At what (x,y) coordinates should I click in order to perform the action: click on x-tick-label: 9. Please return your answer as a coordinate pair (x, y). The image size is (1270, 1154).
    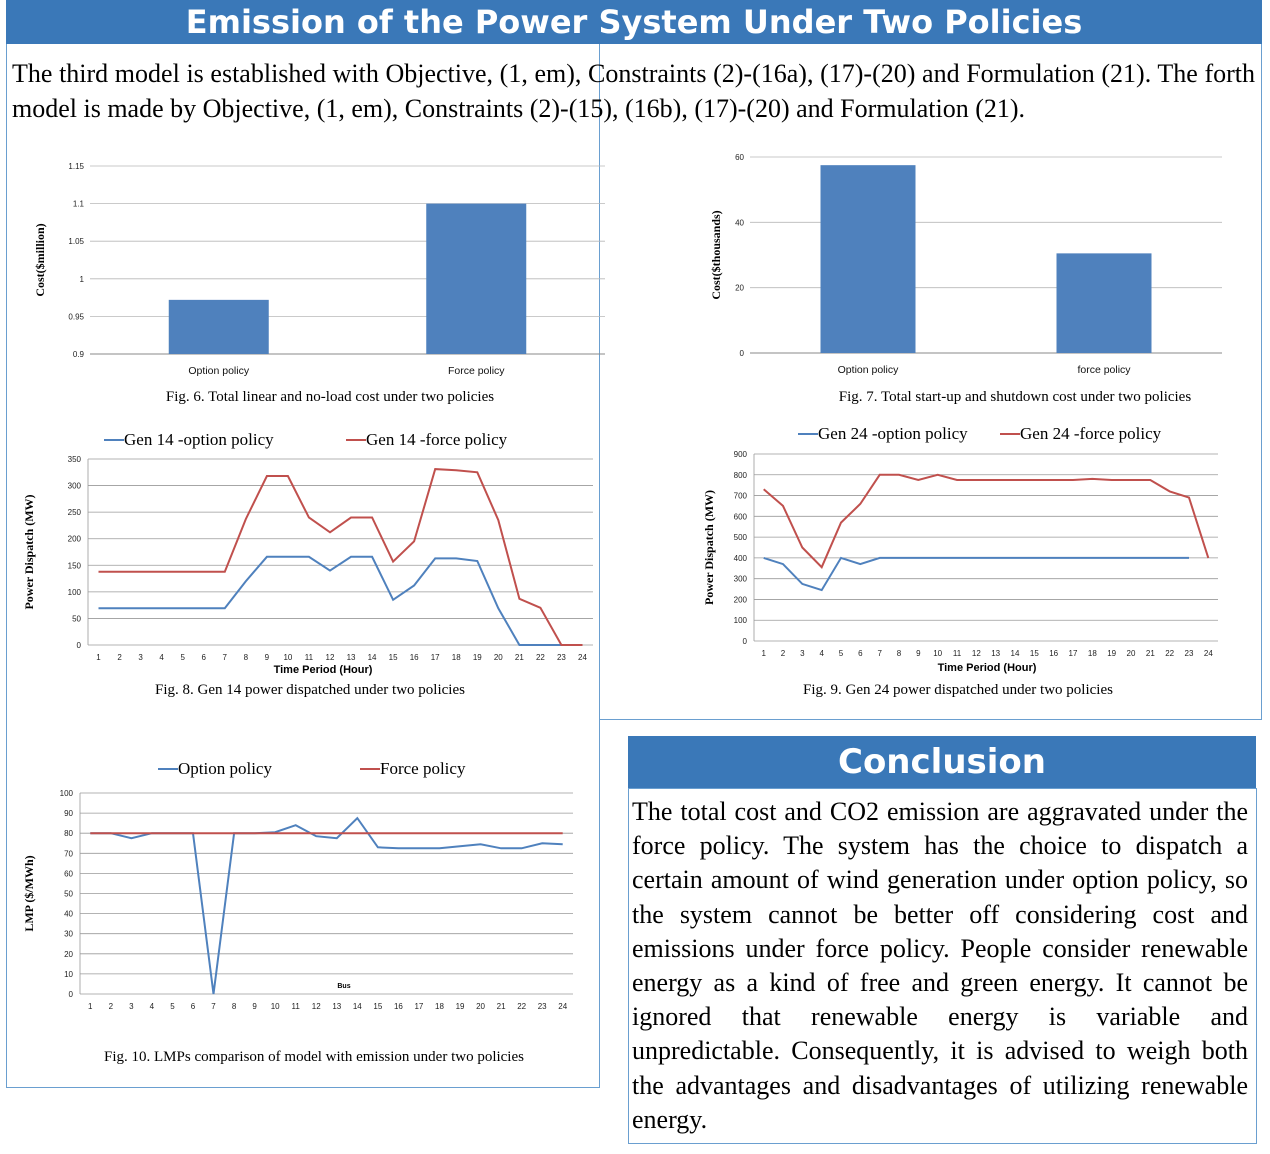
    Looking at the image, I should click on (918, 653).